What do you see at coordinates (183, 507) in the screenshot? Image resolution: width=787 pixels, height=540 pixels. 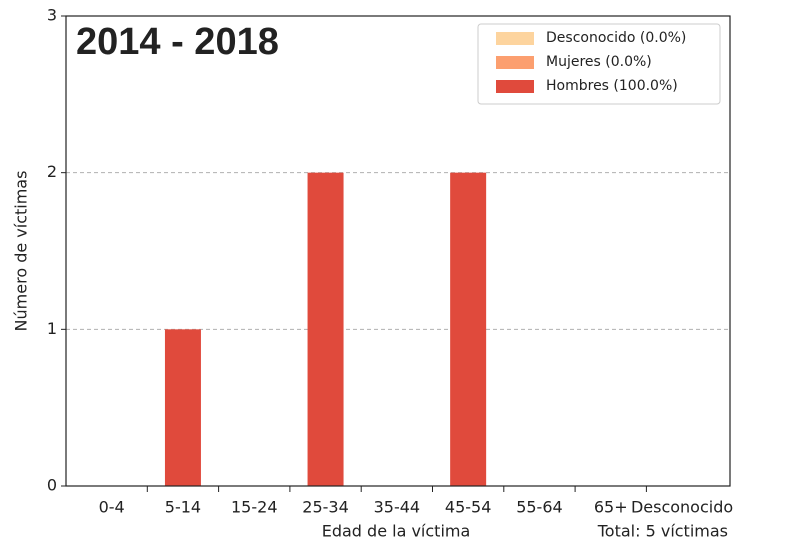 I see `x-tick-label: 5-14` at bounding box center [183, 507].